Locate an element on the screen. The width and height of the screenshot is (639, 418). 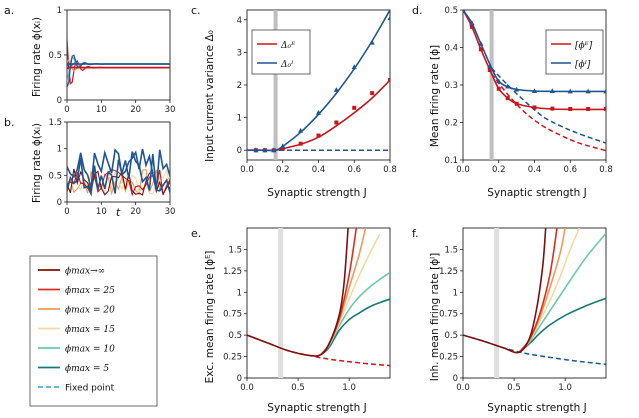
legend-d-i-label: [ϕᴵ] is located at coordinates (583, 65).